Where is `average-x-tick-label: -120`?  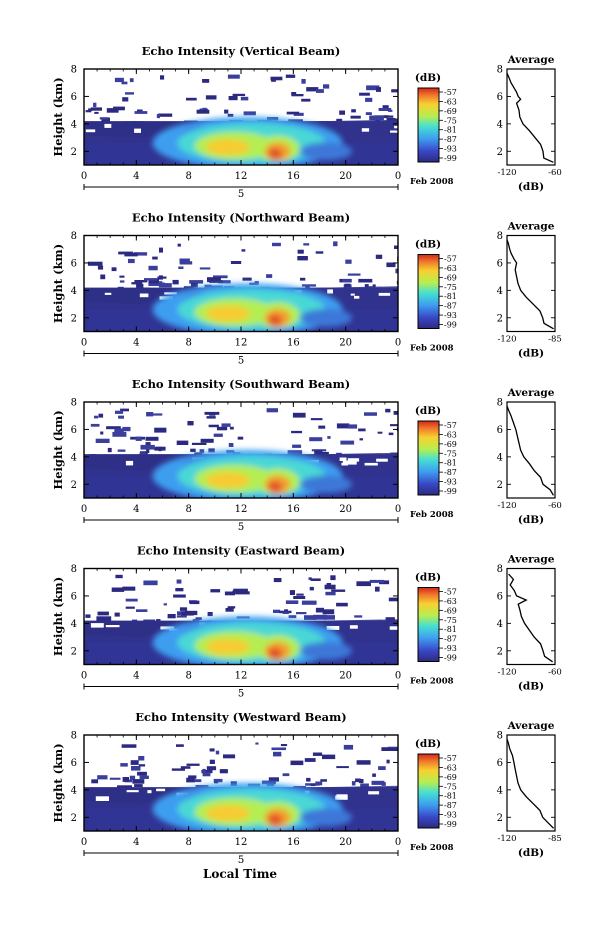
average-x-tick-label: -120 is located at coordinates (506, 173).